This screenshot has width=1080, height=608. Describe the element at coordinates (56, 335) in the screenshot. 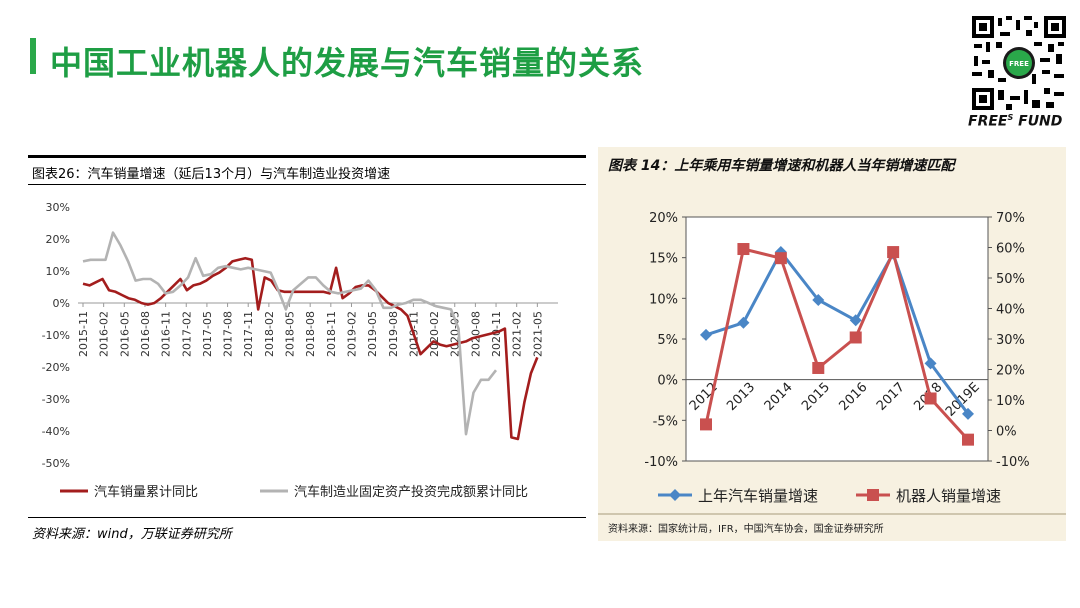

I see `left-y-tick-label: -10%` at that location.